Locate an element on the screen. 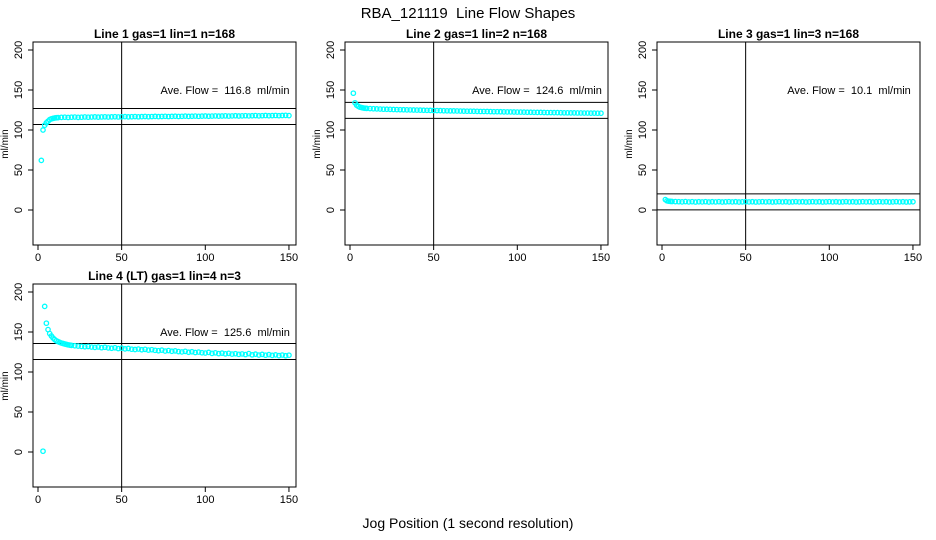 The width and height of the screenshot is (936, 540). panel-line3-ave-flow: Ave. Flow = 10.1 ml/min is located at coordinates (849, 91).